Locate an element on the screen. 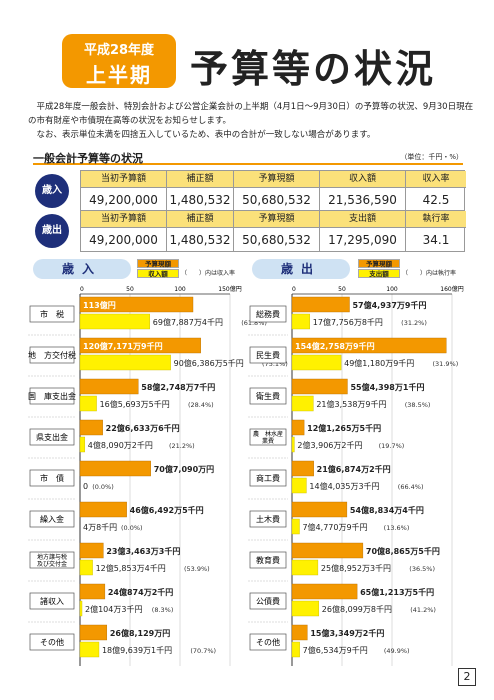  category-label: 民生費 is located at coordinates (268, 355).